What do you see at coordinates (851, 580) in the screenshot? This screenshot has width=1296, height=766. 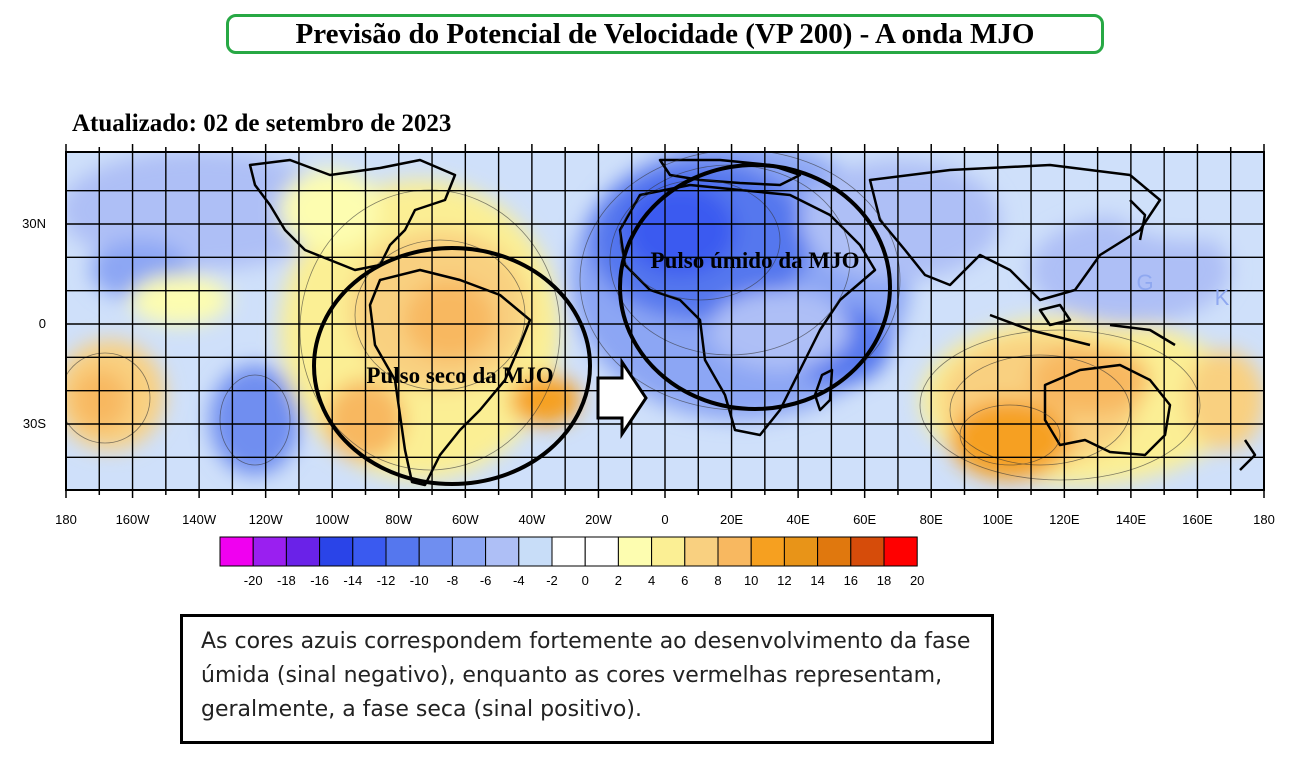 I see `colorbar-label: 16` at bounding box center [851, 580].